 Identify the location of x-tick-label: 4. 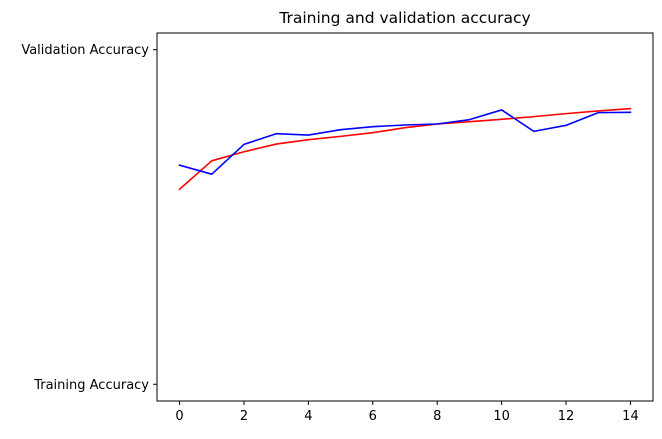
(308, 416).